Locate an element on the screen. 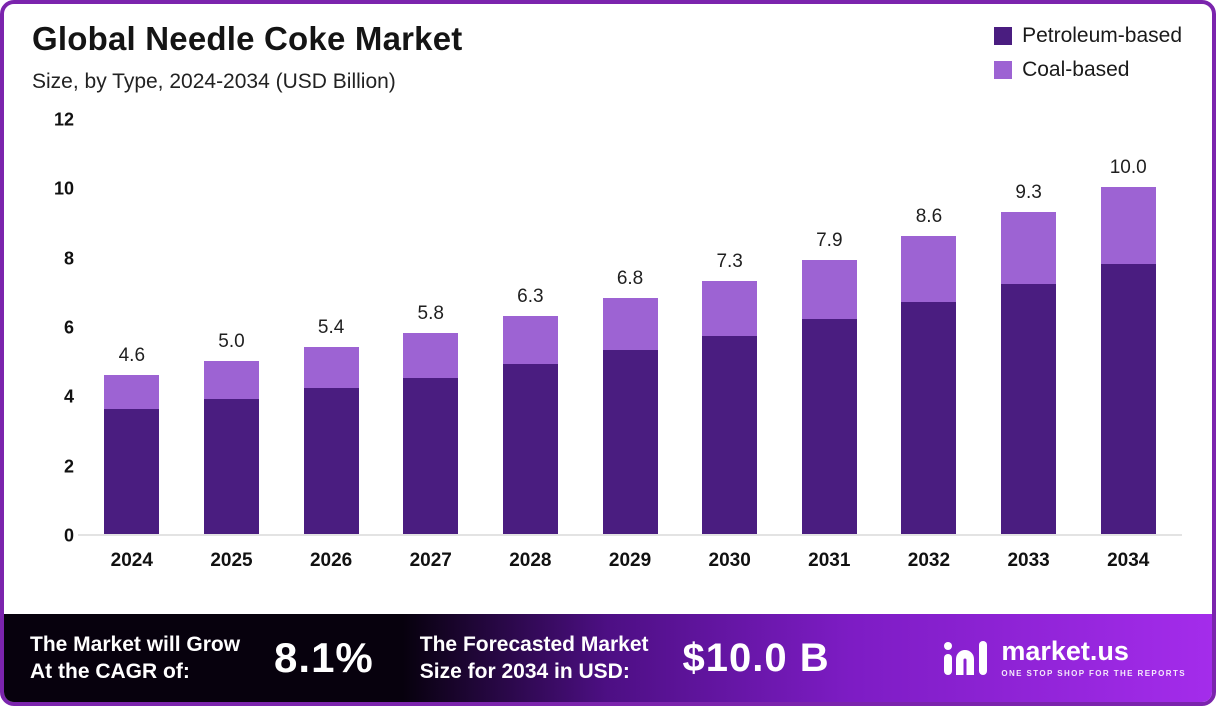 The width and height of the screenshot is (1216, 706). bar-value-label-2032: 8.6 is located at coordinates (929, 216).